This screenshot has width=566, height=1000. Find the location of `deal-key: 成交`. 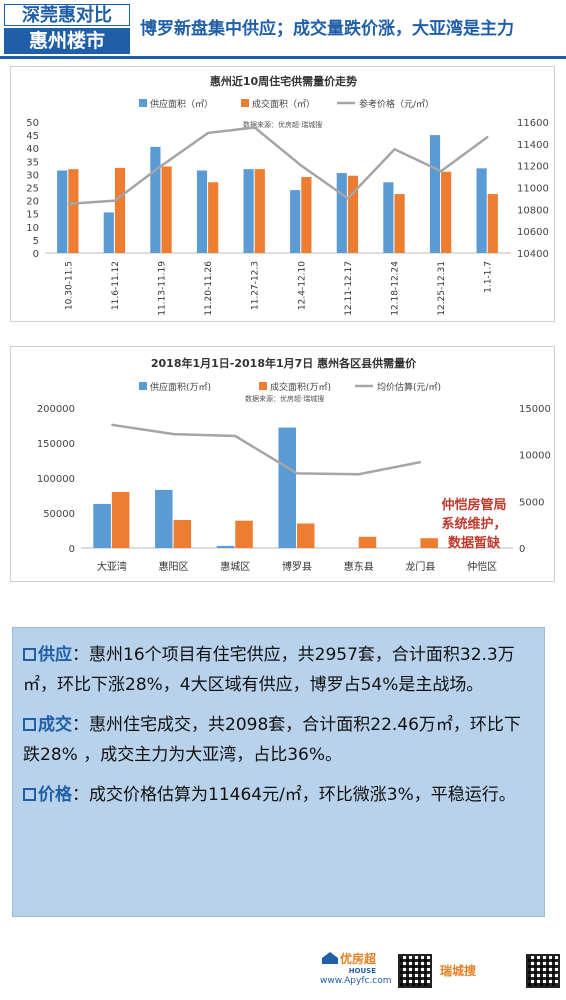

deal-key: 成交 is located at coordinates (47, 725).